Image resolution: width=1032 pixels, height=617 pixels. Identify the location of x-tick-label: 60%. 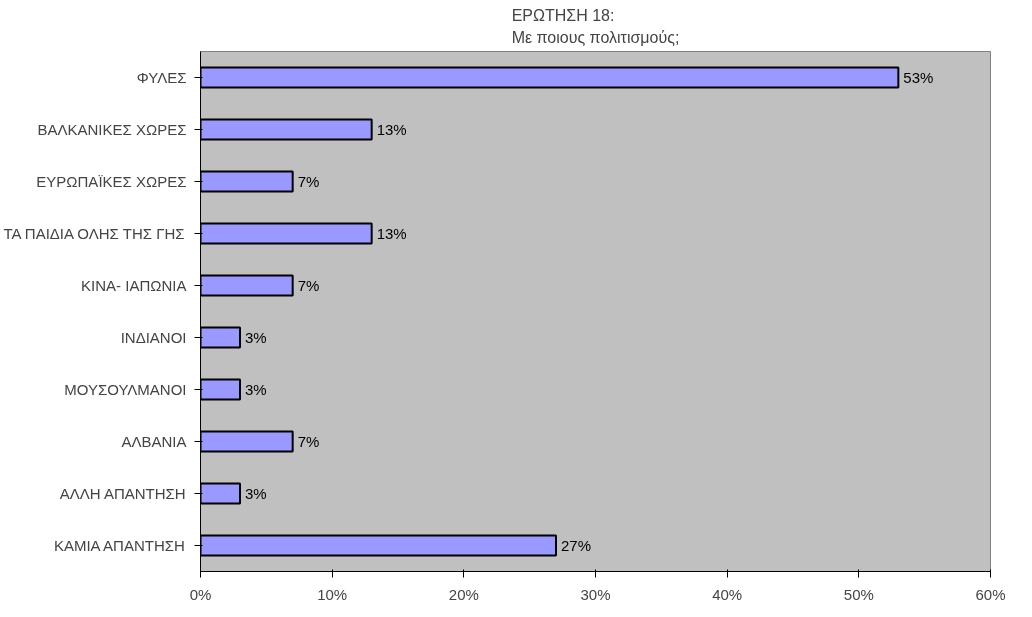
(990, 594).